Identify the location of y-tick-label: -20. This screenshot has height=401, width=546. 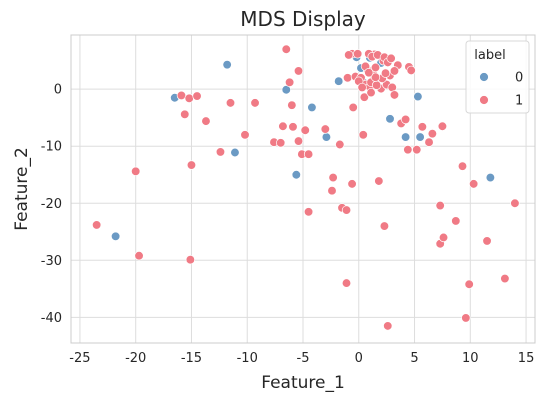
(51, 204).